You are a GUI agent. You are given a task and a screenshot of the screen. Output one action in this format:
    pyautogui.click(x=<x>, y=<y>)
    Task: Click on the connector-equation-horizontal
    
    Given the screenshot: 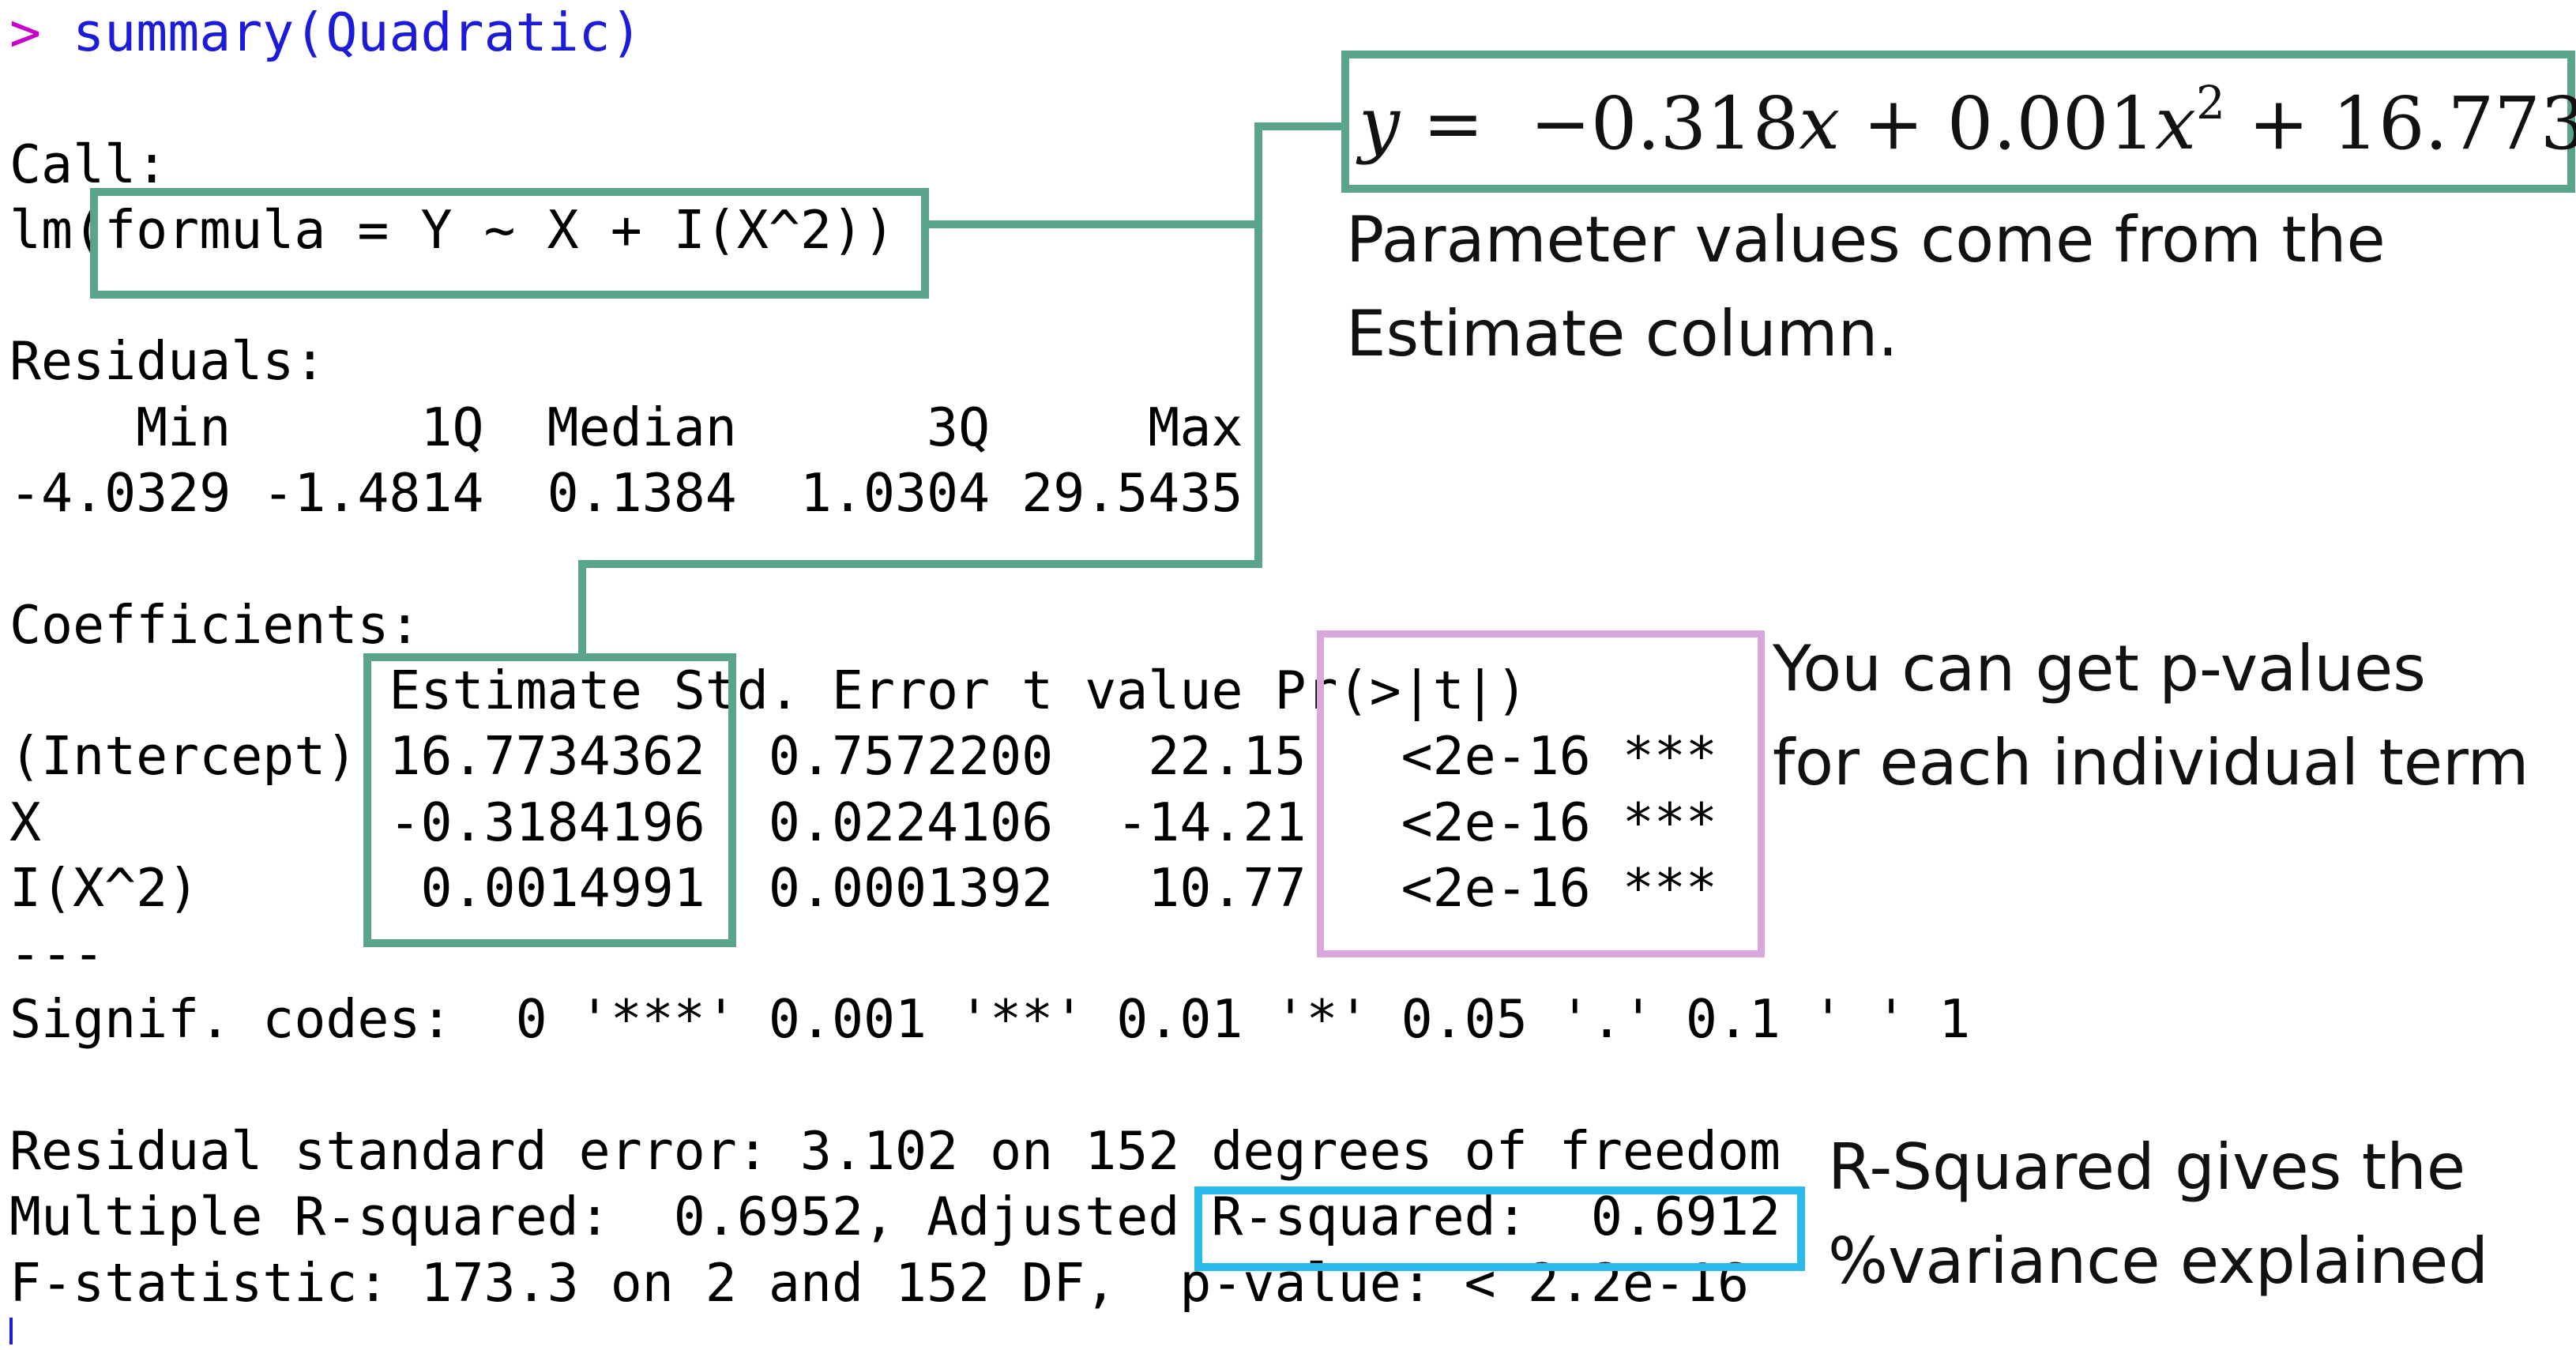 What is the action you would take?
    pyautogui.click(x=1298, y=126)
    